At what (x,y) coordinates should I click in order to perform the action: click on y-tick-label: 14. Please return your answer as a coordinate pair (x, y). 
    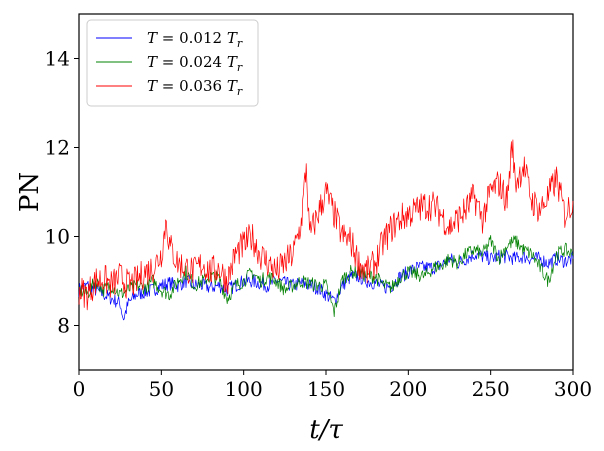
    Looking at the image, I should click on (57, 59).